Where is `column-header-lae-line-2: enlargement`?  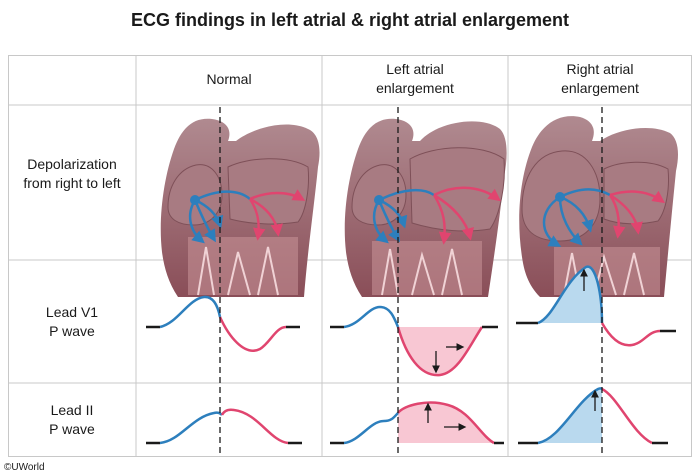
column-header-lae-line-2: enlargement is located at coordinates (415, 88).